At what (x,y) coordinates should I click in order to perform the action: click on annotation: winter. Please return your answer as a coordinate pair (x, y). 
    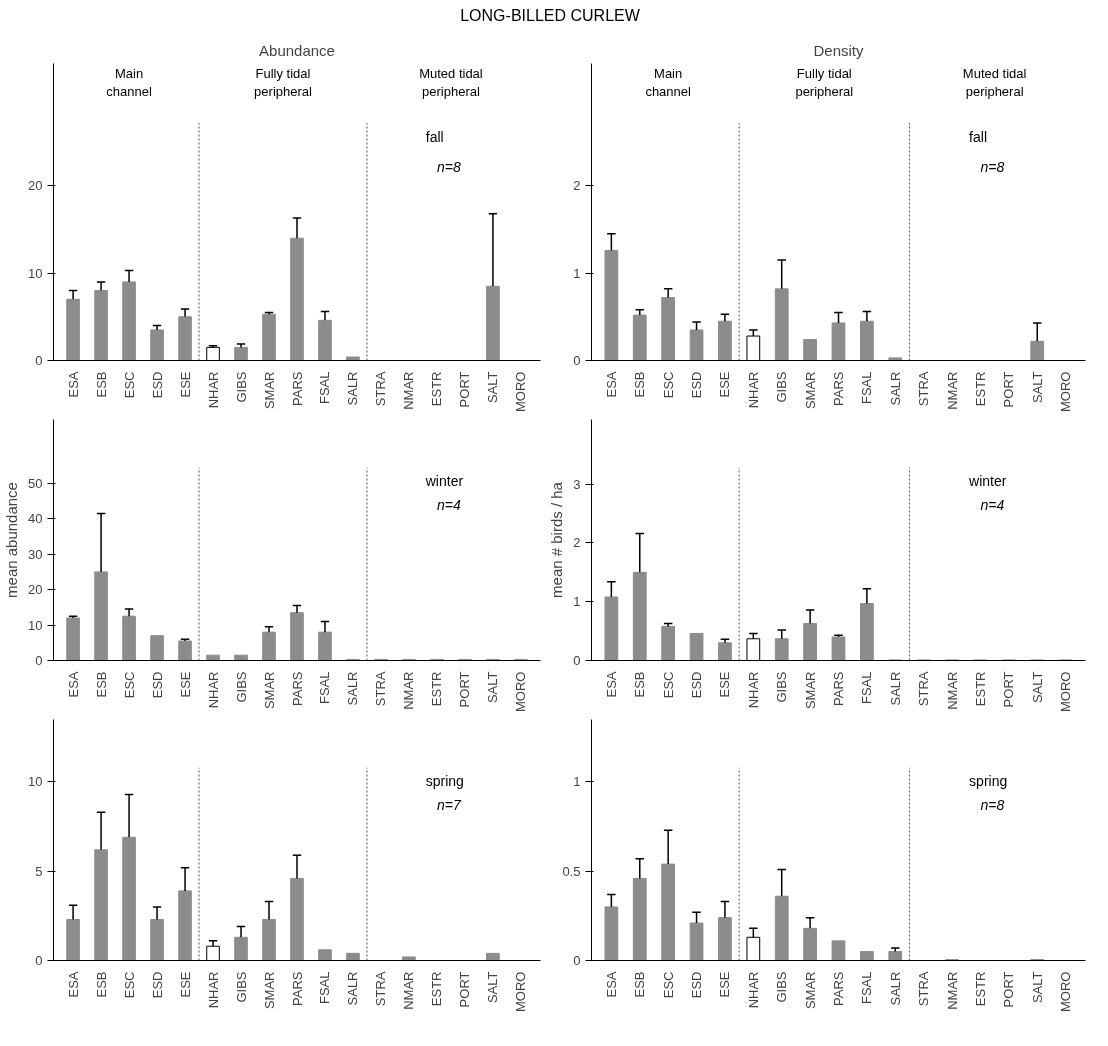
    Looking at the image, I should click on (987, 480).